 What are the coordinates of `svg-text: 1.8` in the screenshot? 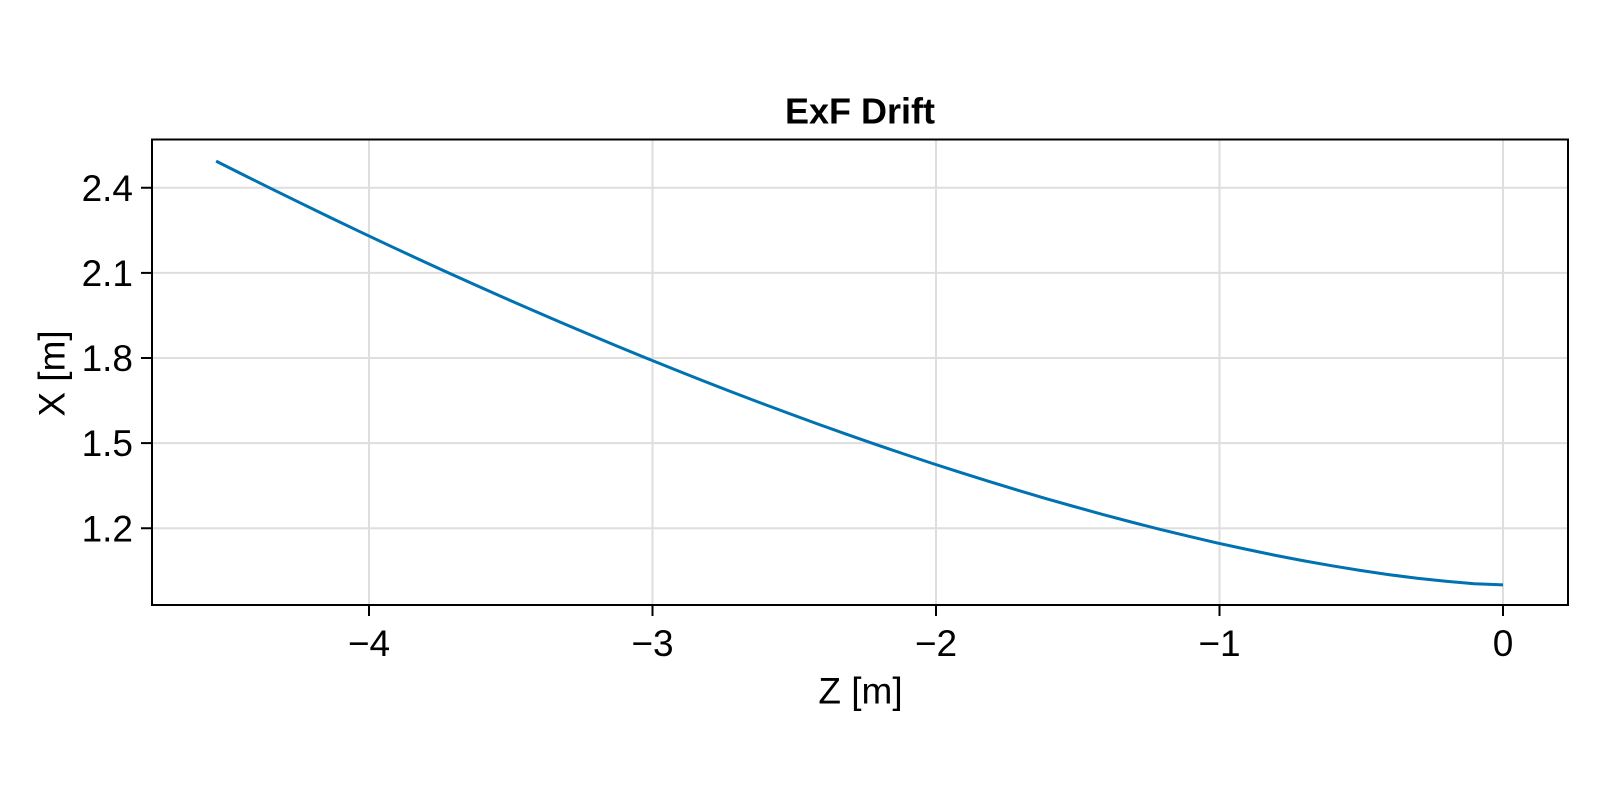 It's located at (107, 358).